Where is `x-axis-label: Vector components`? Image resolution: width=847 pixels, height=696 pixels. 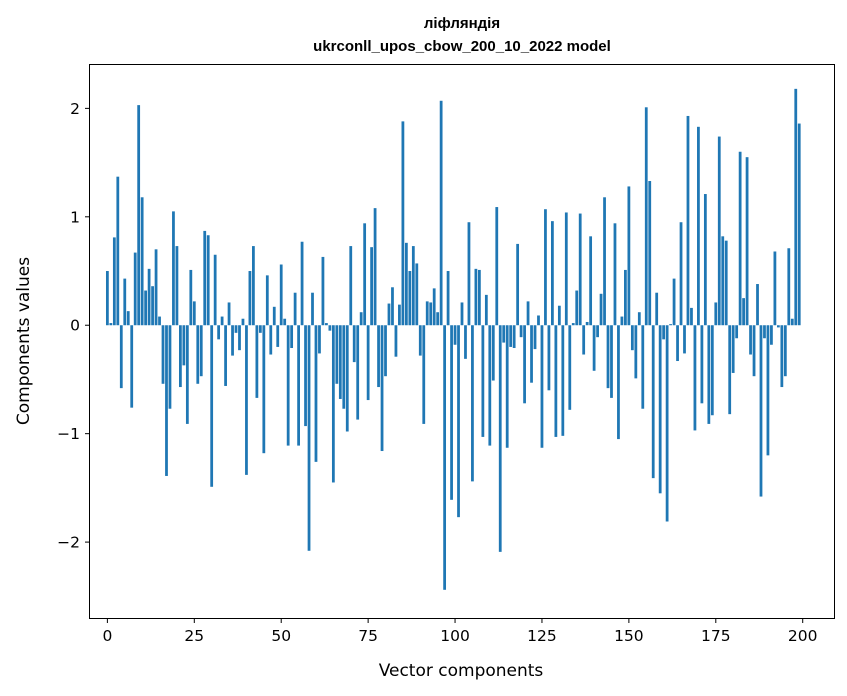
x-axis-label: Vector components is located at coordinates (461, 671).